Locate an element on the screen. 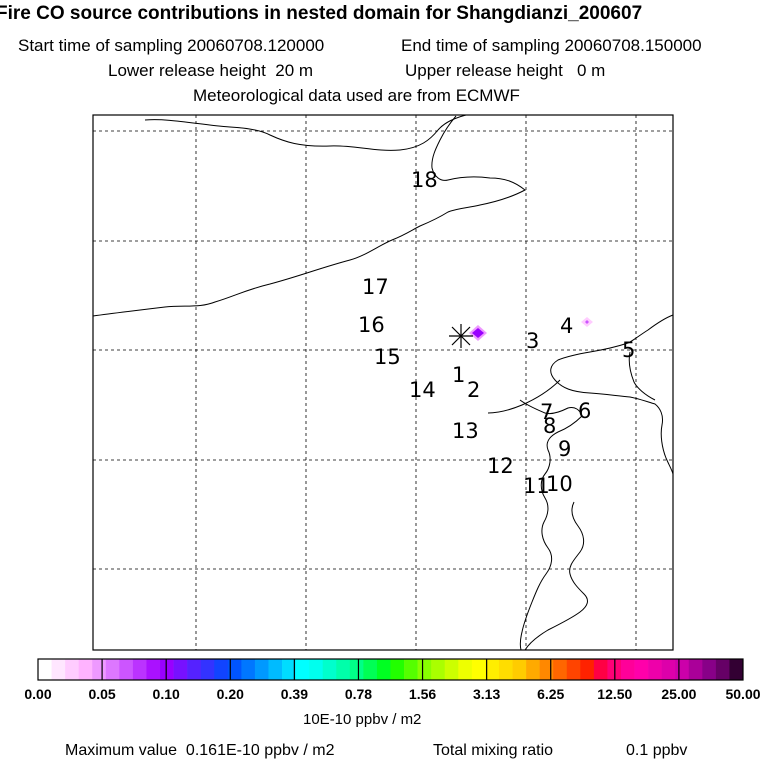  total-mixing-label: Total mixing ratio is located at coordinates (493, 750).